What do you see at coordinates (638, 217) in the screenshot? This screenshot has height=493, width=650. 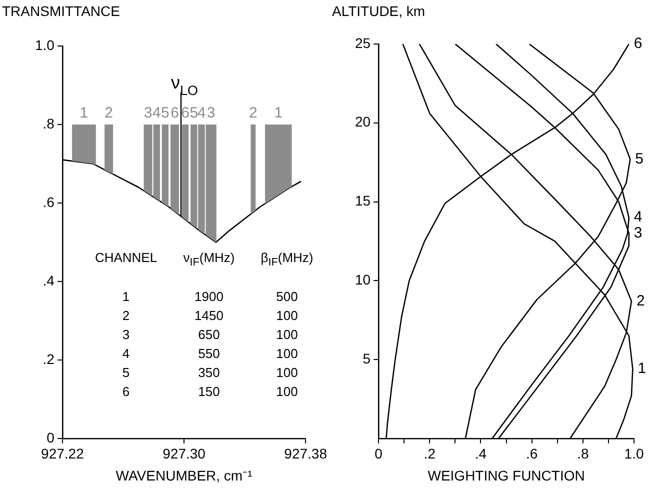 I see `series-label: 4` at bounding box center [638, 217].